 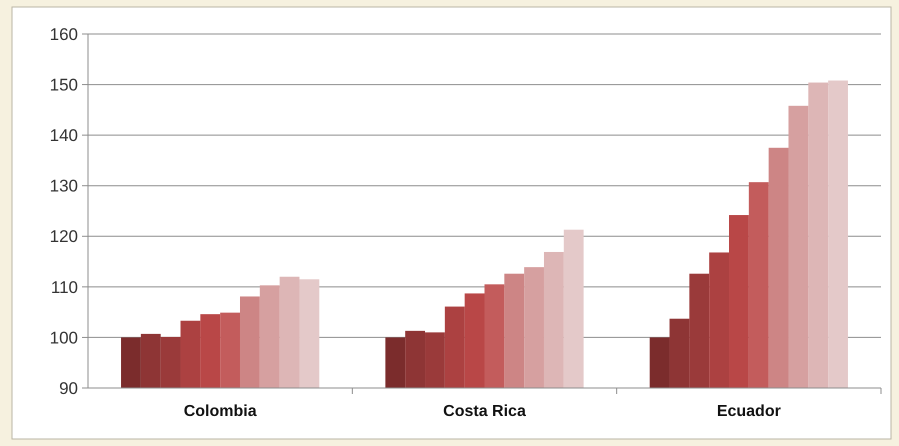 I want to click on x-tick-label: Colombia, so click(x=220, y=411).